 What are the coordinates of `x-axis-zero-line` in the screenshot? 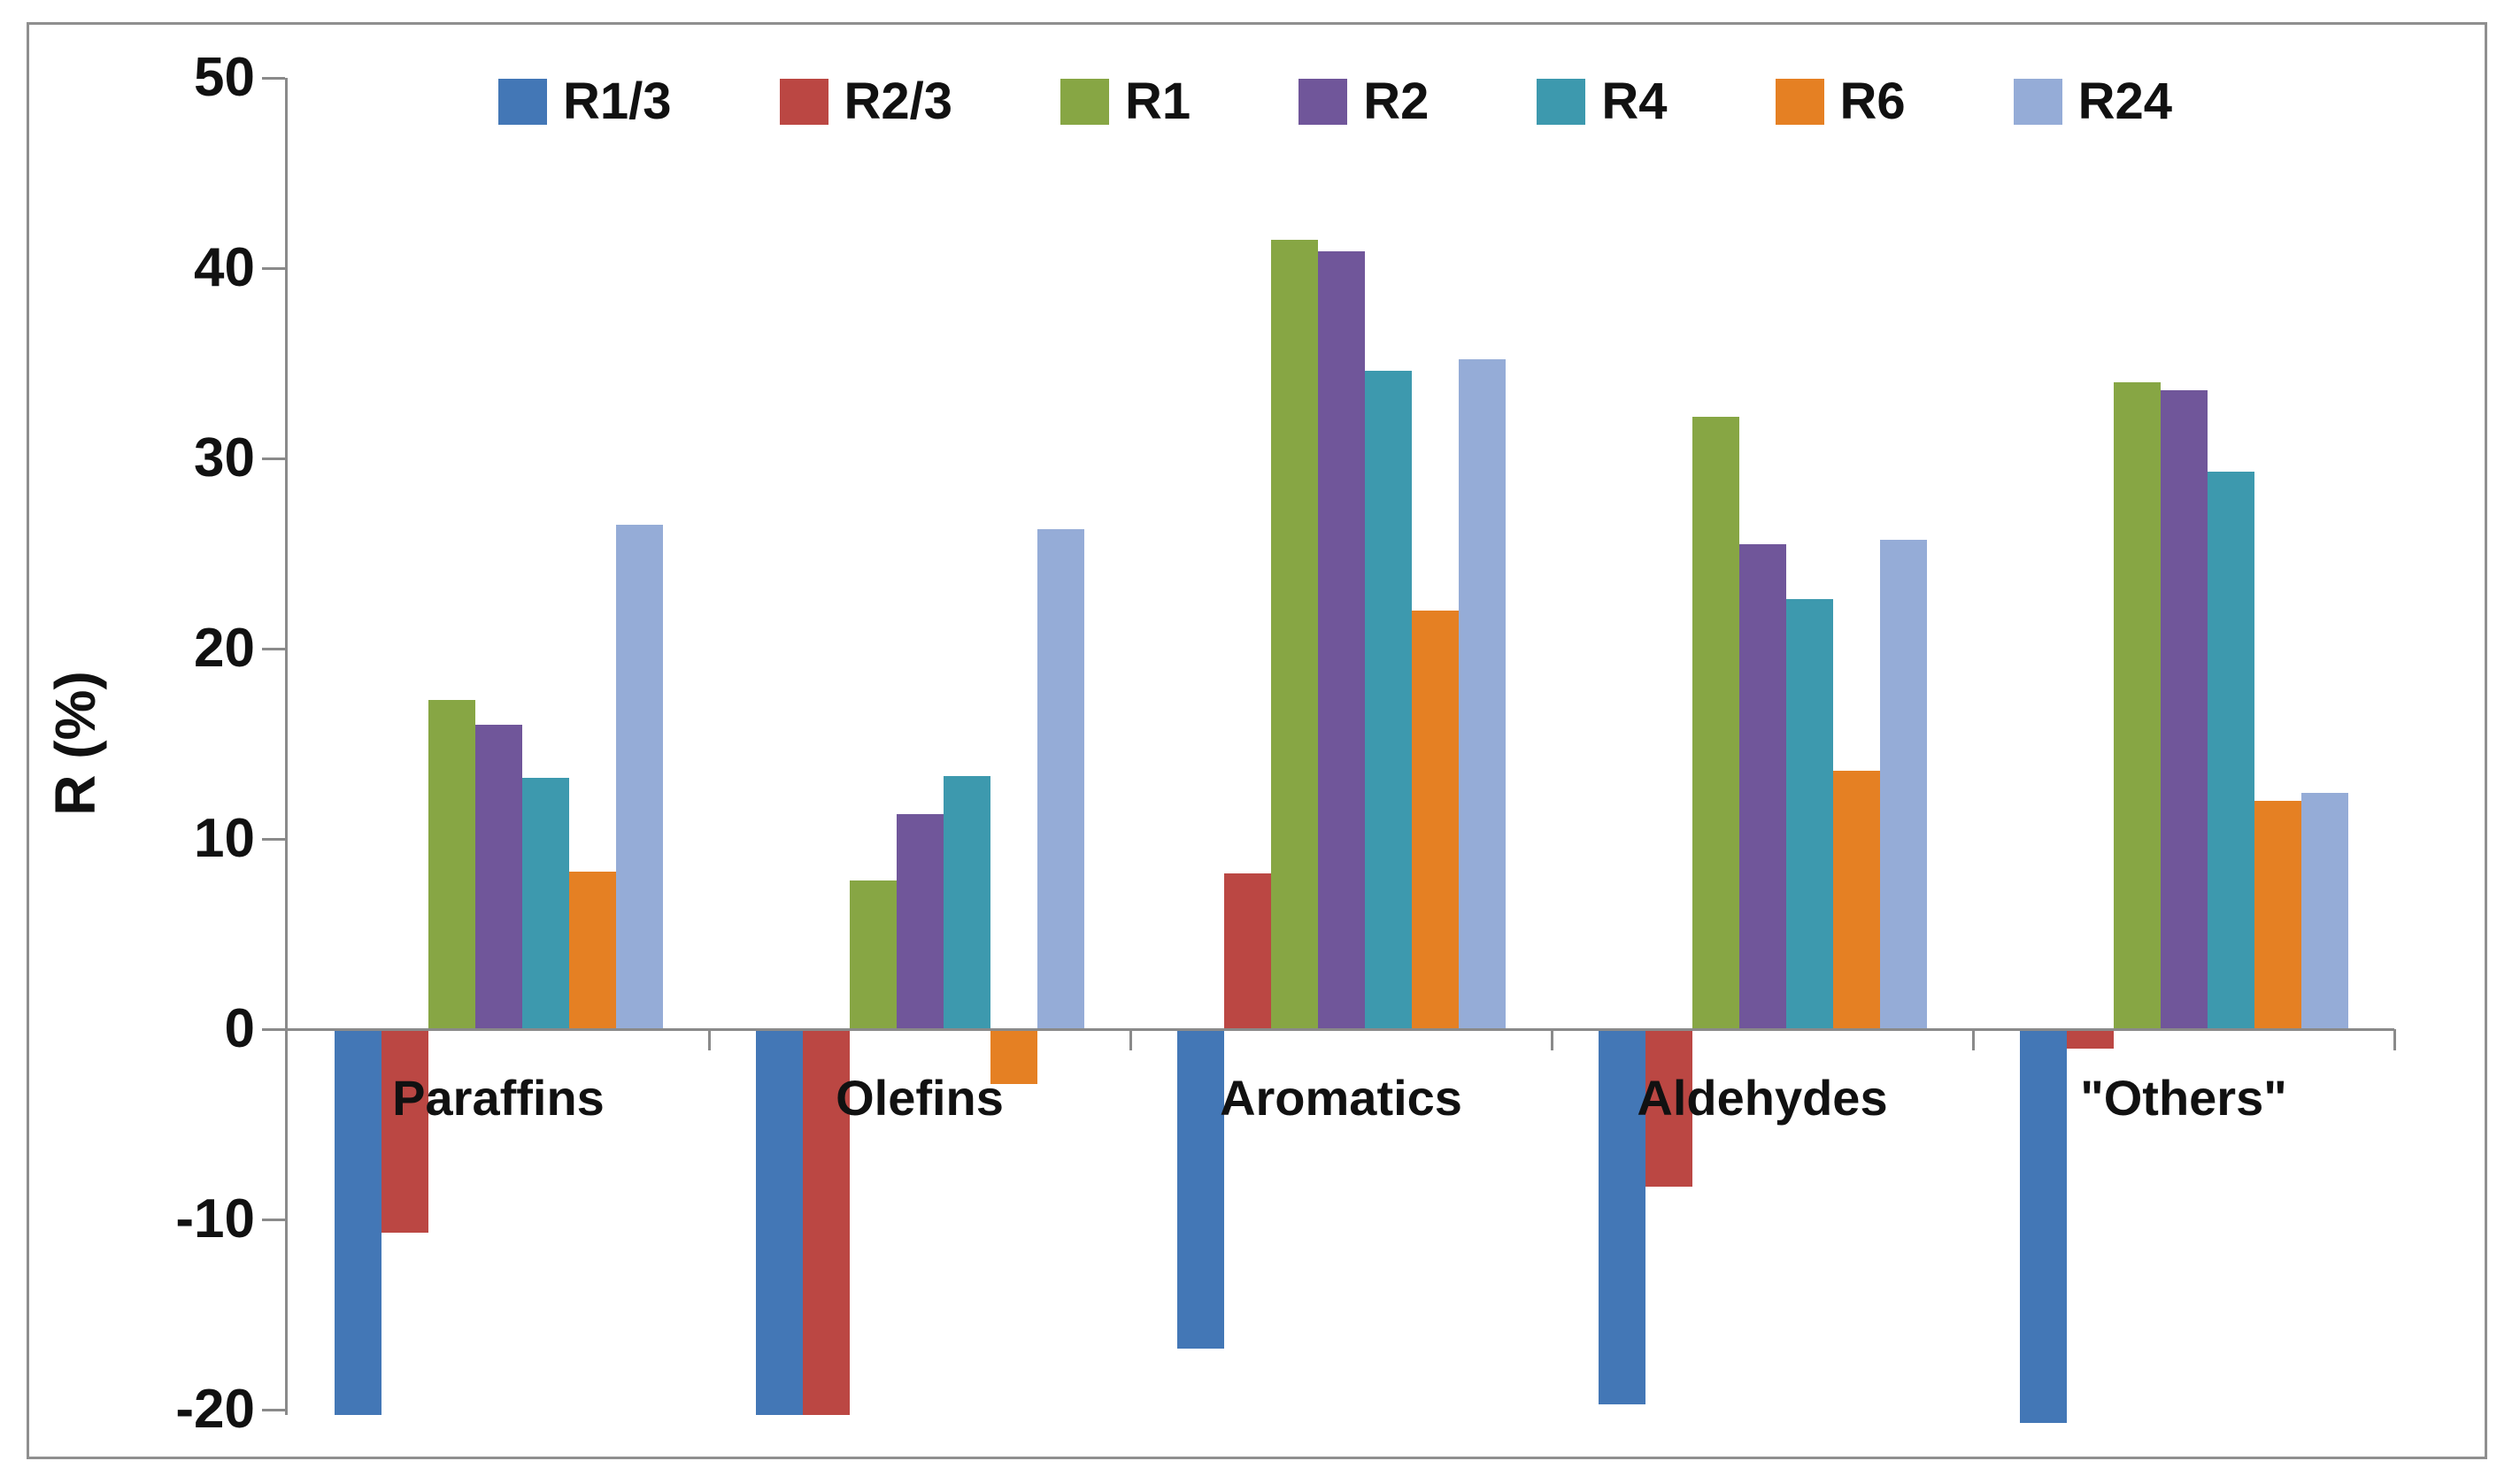 It's located at (1339, 1029).